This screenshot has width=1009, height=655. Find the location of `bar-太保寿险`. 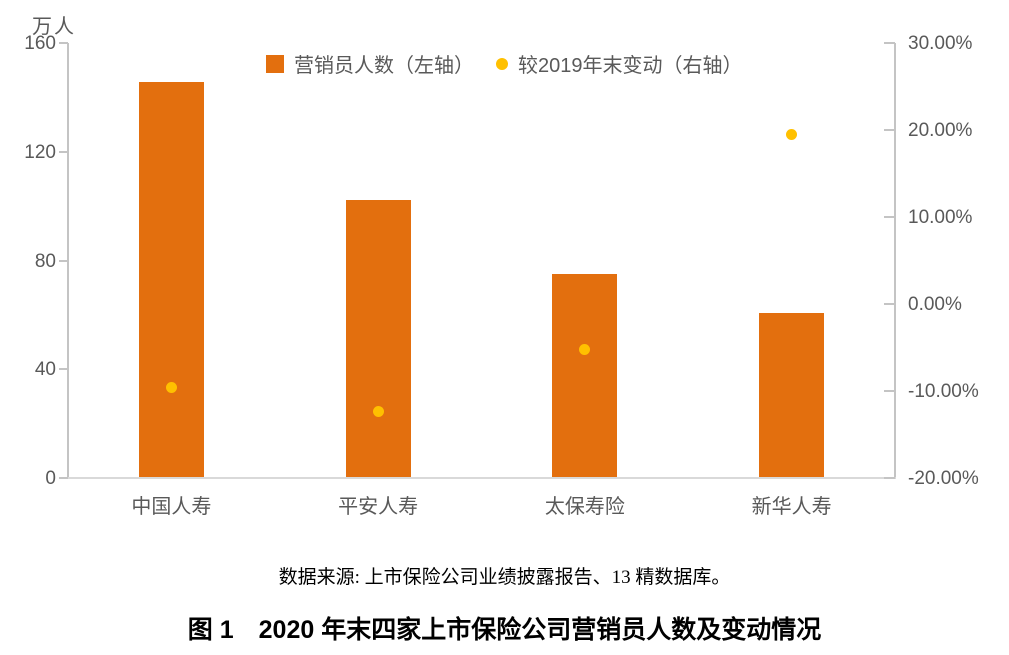

bar-太保寿险 is located at coordinates (585, 375).